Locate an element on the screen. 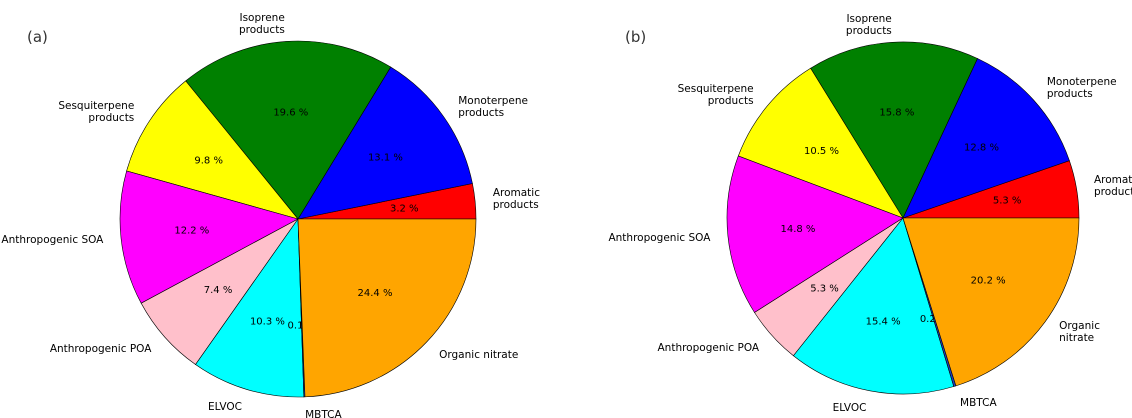  value-label: 0.2 % is located at coordinates (934, 319).